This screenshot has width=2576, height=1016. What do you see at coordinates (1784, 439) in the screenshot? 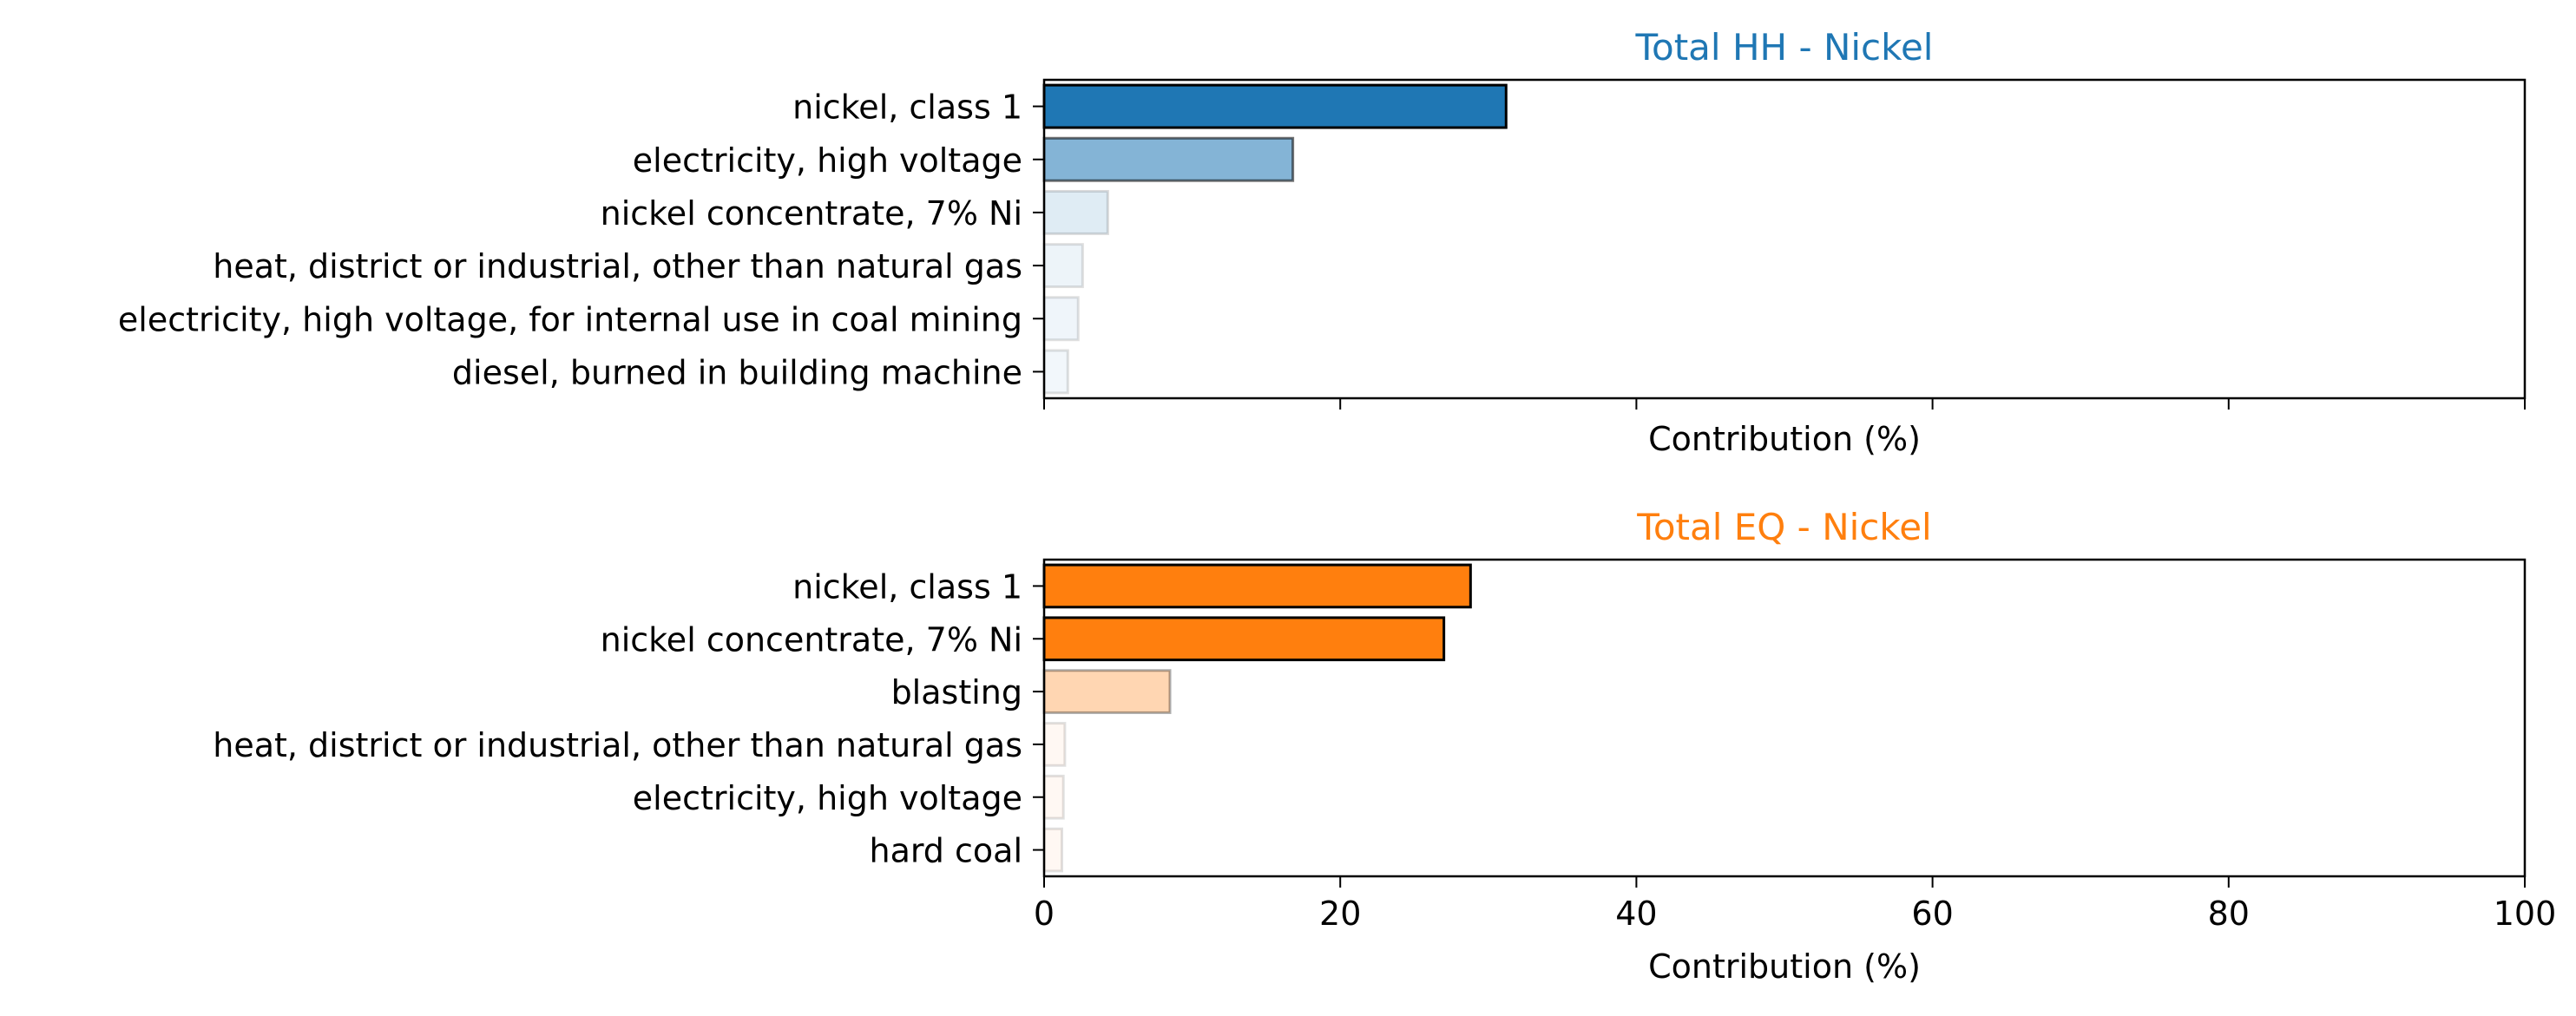
I see `x-axis-label-1: Contribution (%)` at bounding box center [1784, 439].